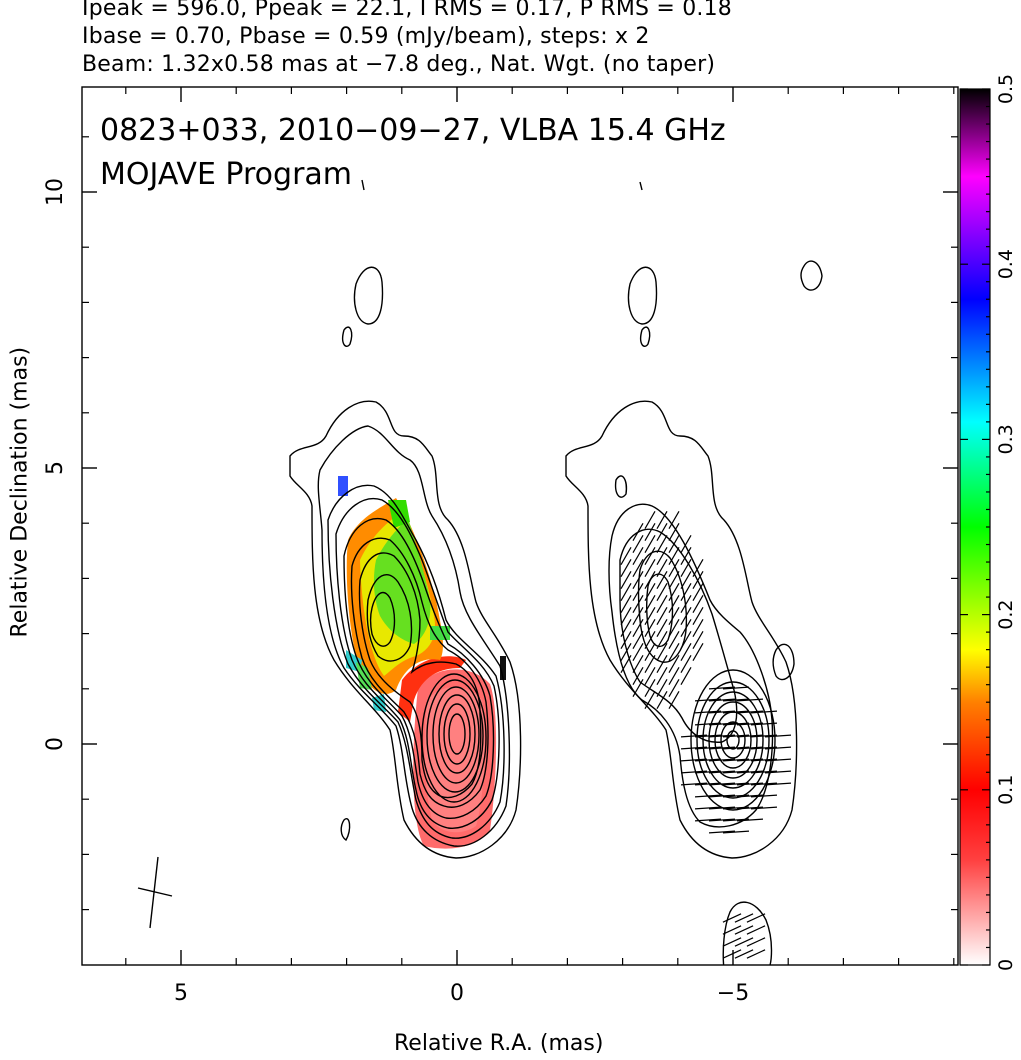 This screenshot has height=1060, width=1021. I want to click on plot-title-line-1: 0823+033, 2010−09−27, VLBA 15.4 GHz, so click(413, 130).